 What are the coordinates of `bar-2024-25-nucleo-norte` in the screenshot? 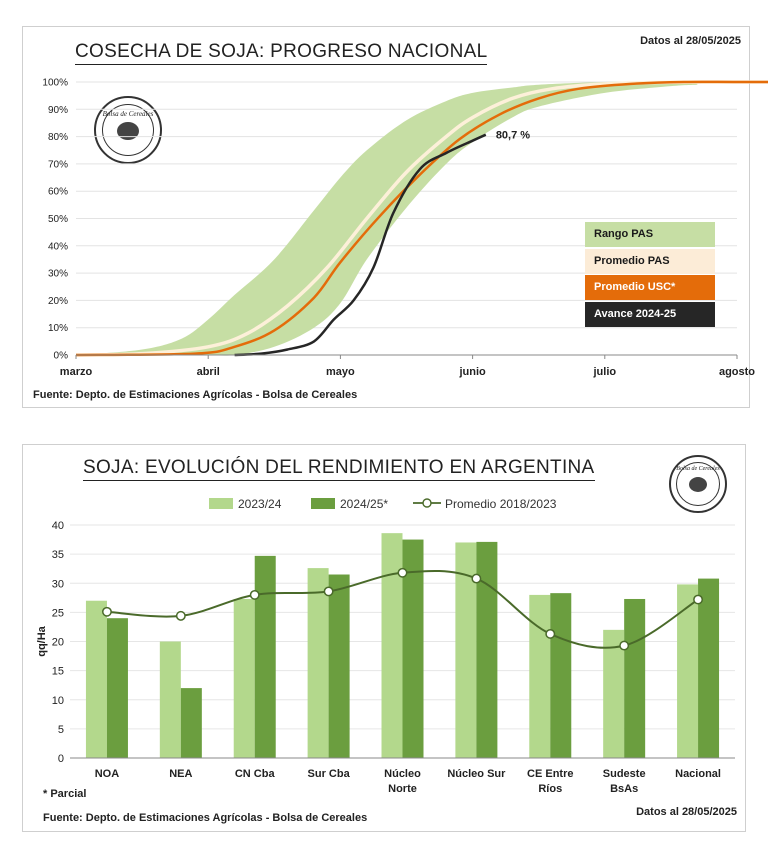 It's located at (413, 648).